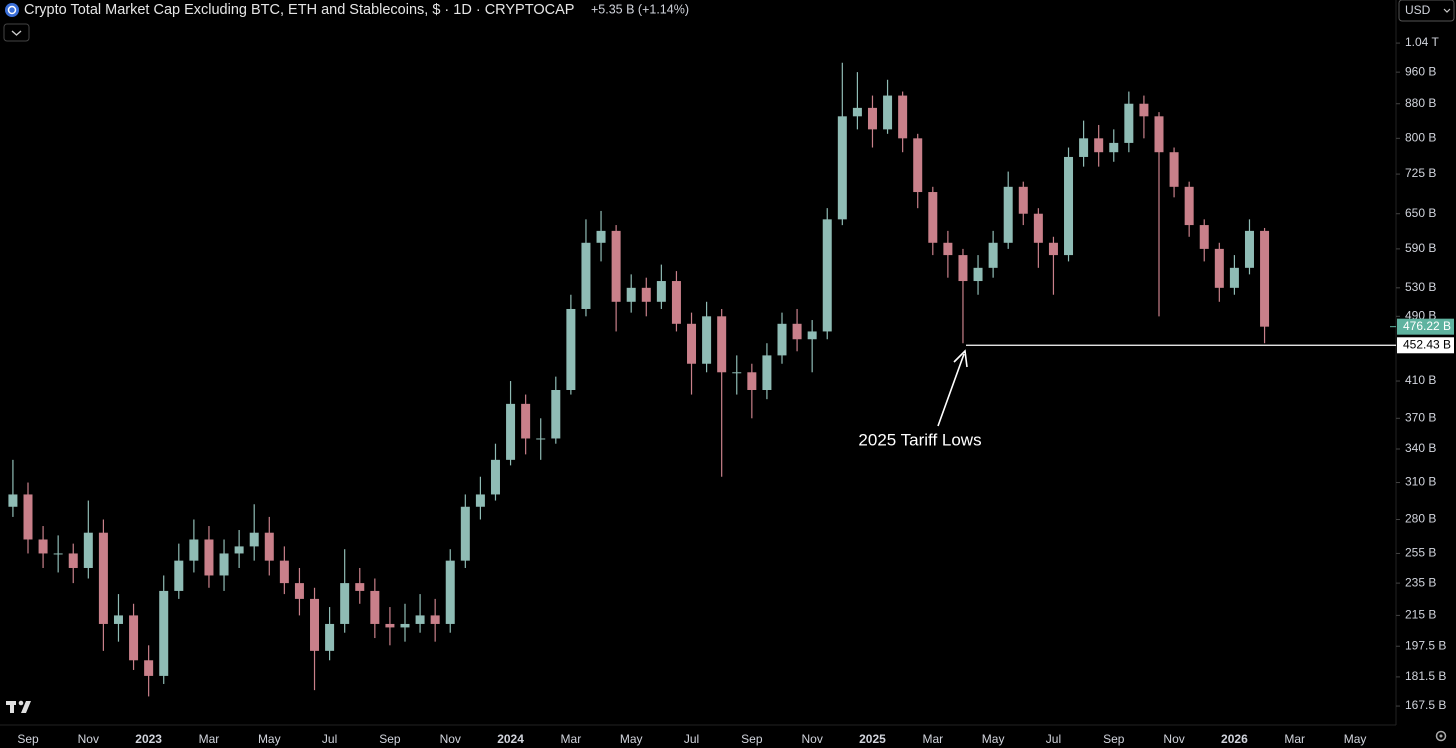 Image resolution: width=1456 pixels, height=748 pixels. I want to click on symbol-icon-mark, so click(12, 10).